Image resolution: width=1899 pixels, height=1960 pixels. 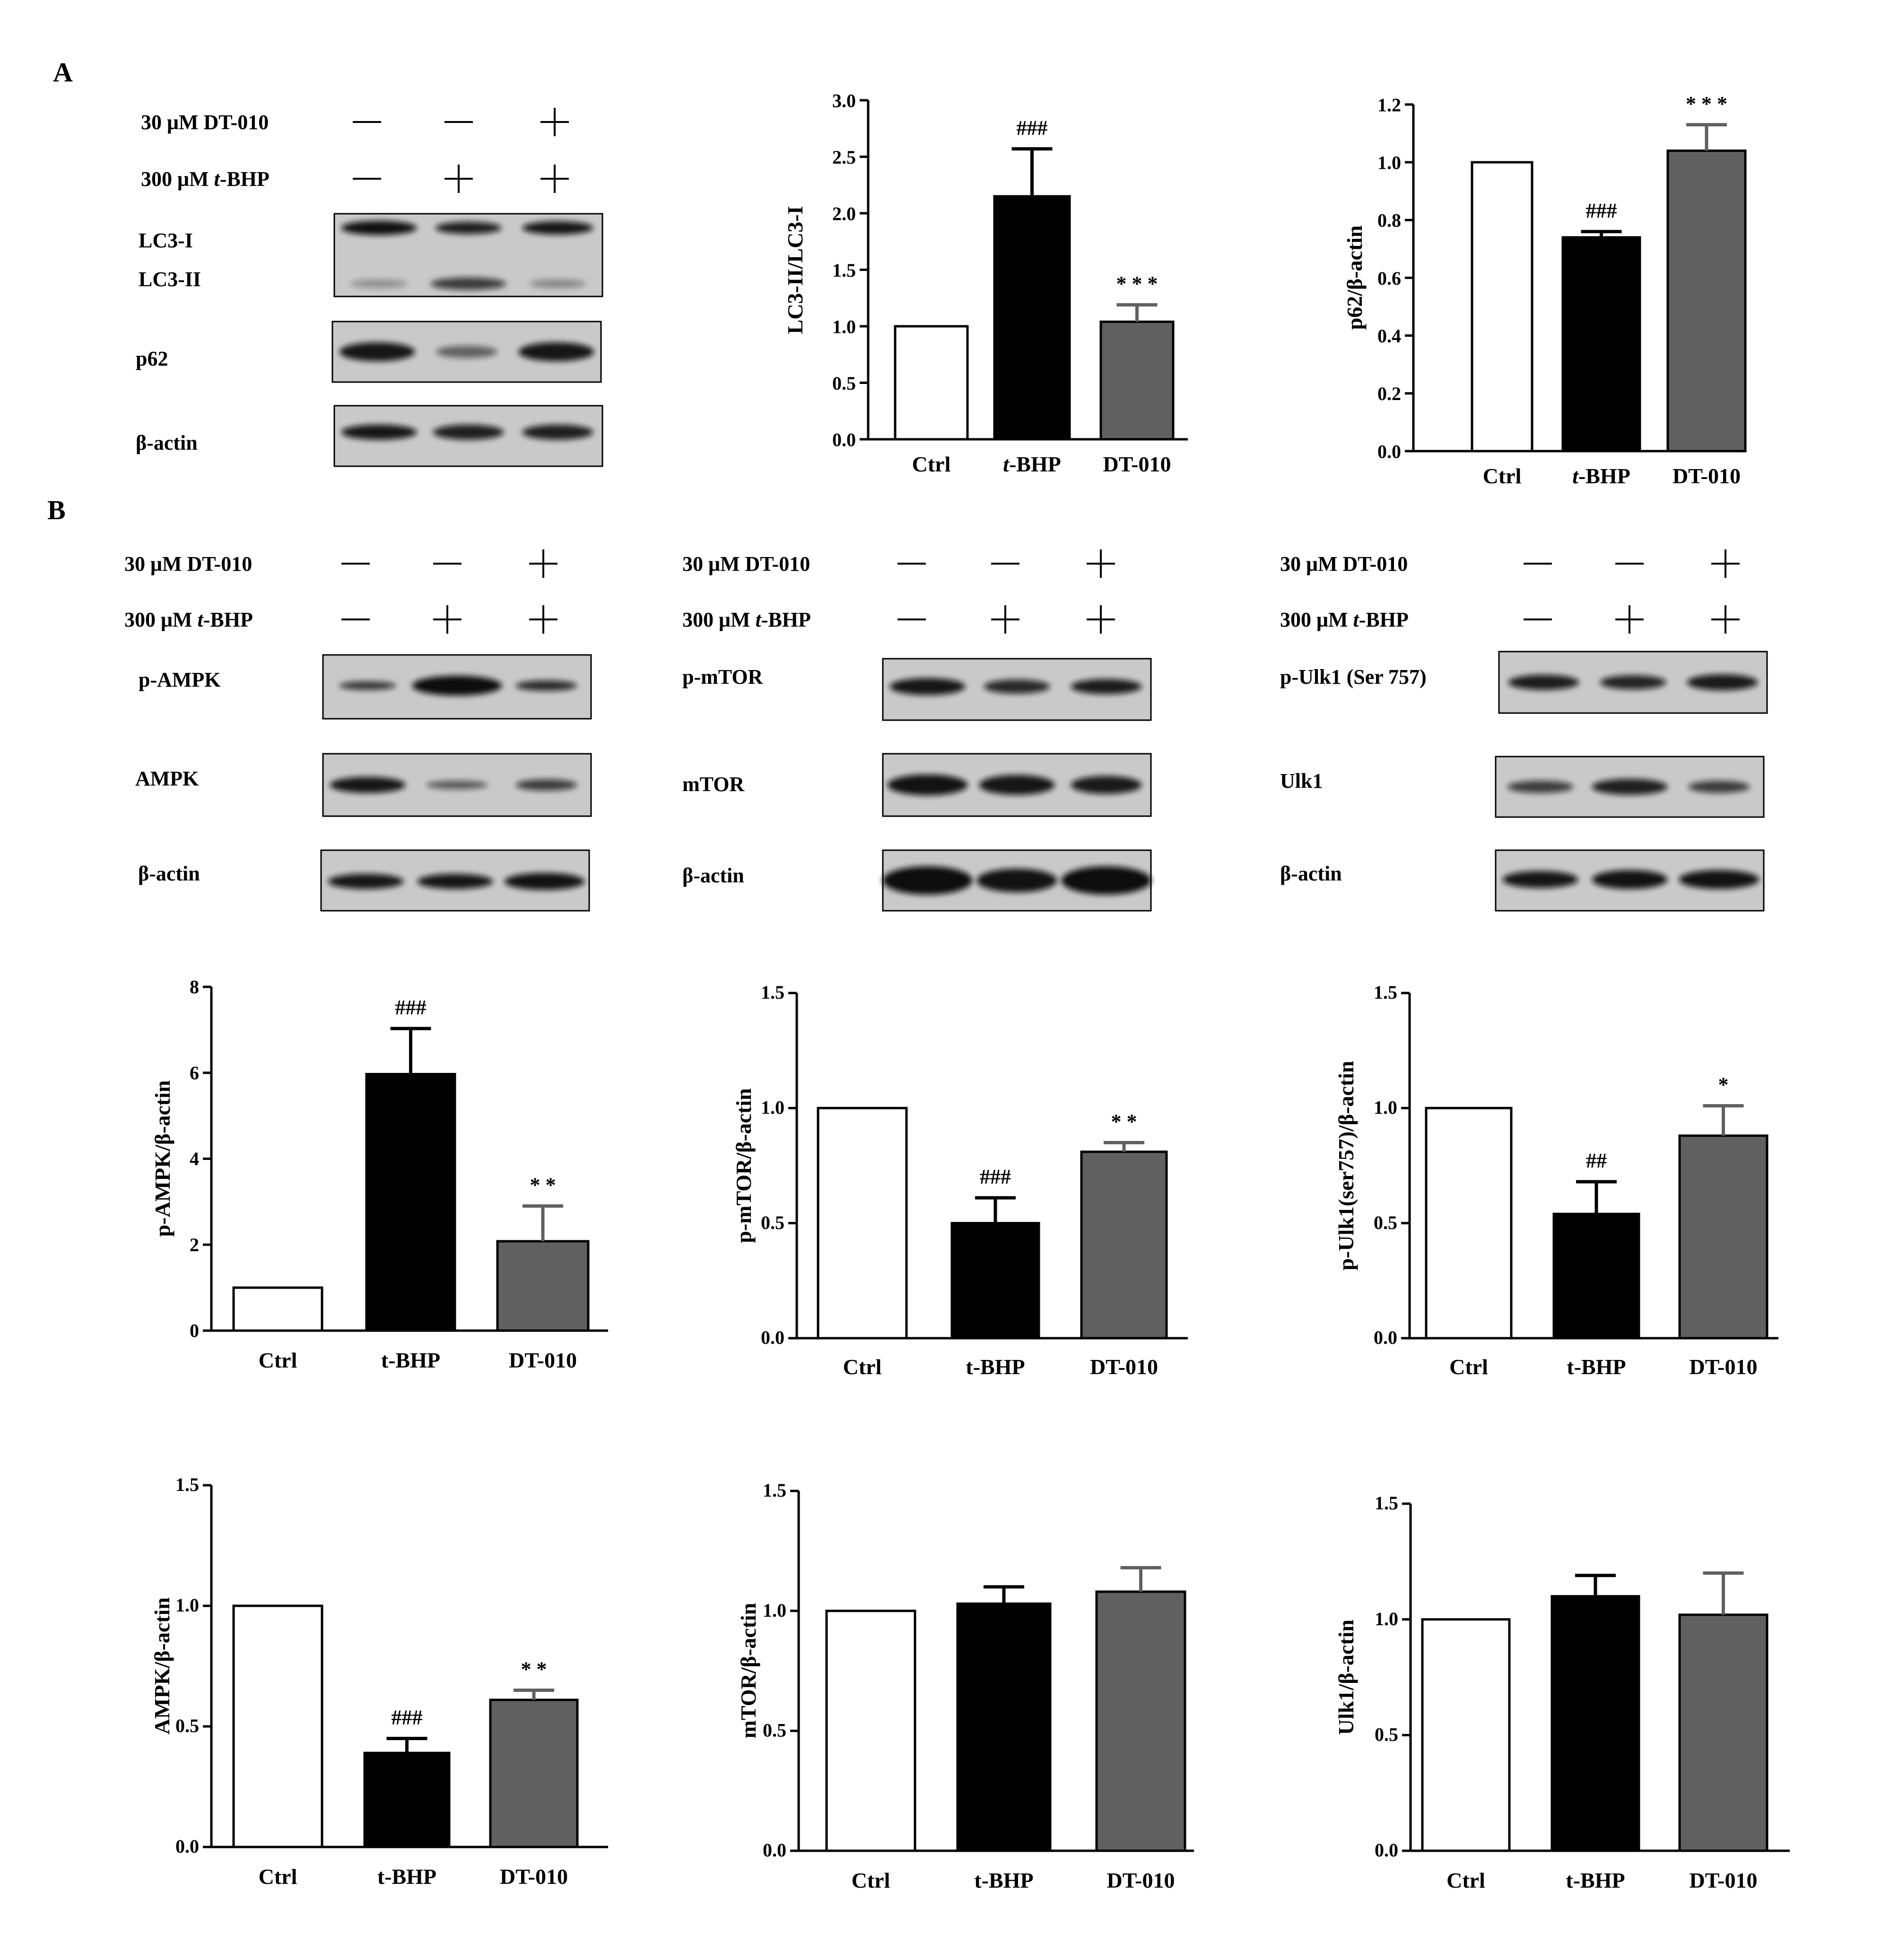 I want to click on y-axis-label-ampk: AMPK/β-actin, so click(x=162, y=1665).